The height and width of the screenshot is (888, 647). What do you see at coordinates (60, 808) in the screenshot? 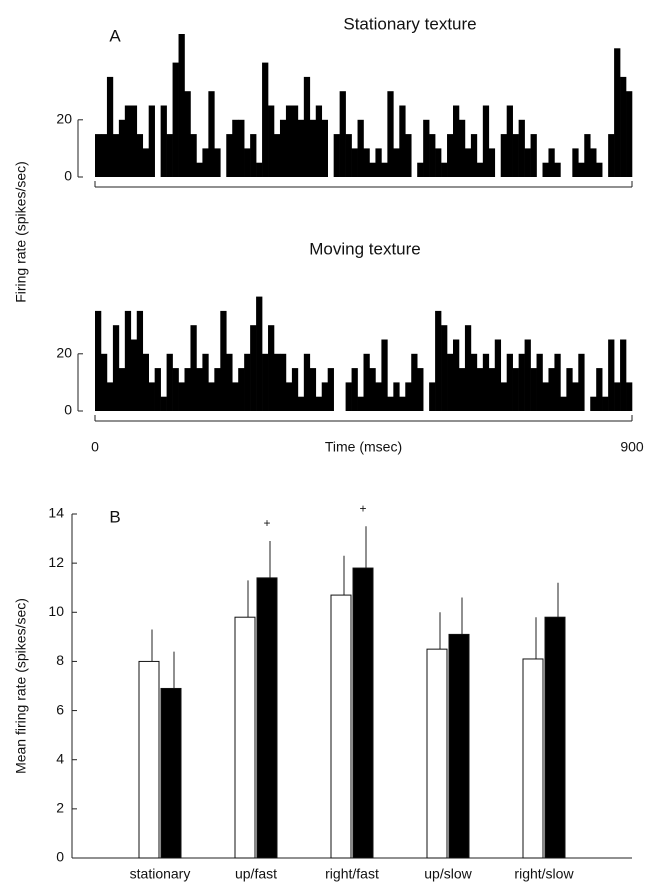
I see `y-tick-label: 2` at bounding box center [60, 808].